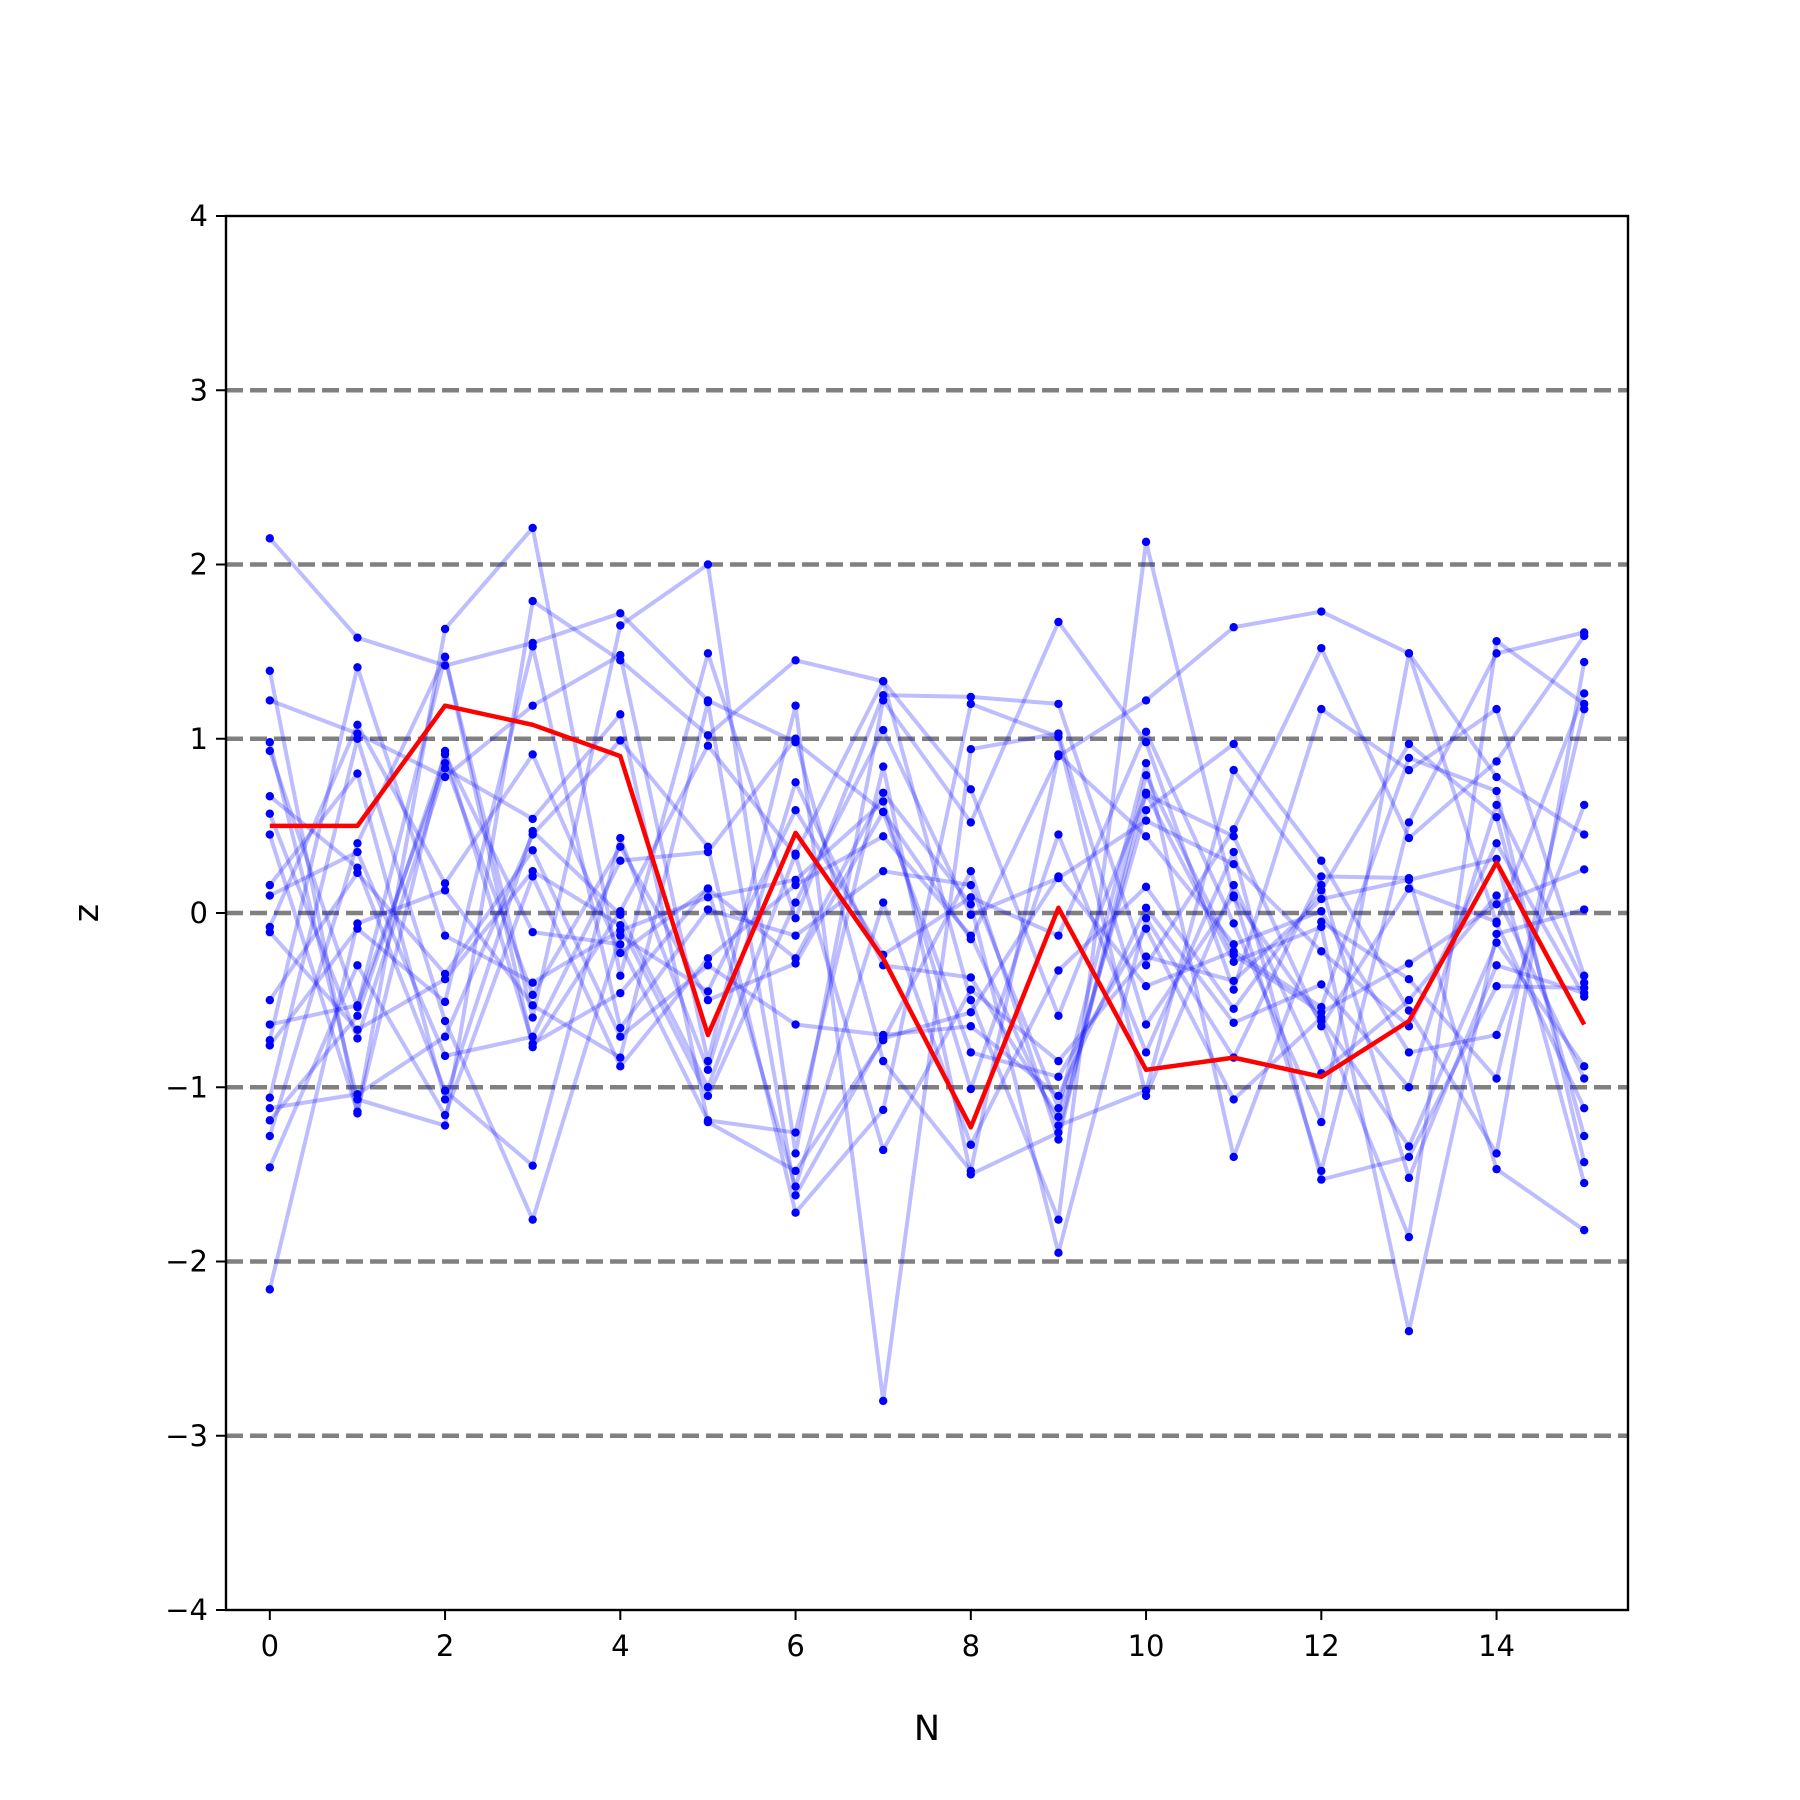 The width and height of the screenshot is (1800, 1800). I want to click on y-tick-label: 4, so click(199, 216).